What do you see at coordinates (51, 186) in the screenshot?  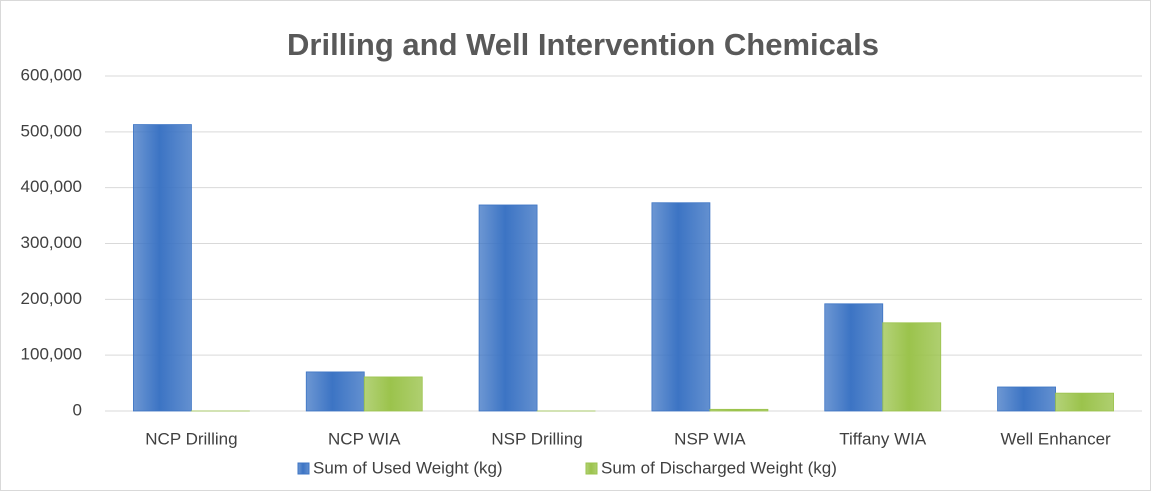 I see `y-tick-label: 400,000` at bounding box center [51, 186].